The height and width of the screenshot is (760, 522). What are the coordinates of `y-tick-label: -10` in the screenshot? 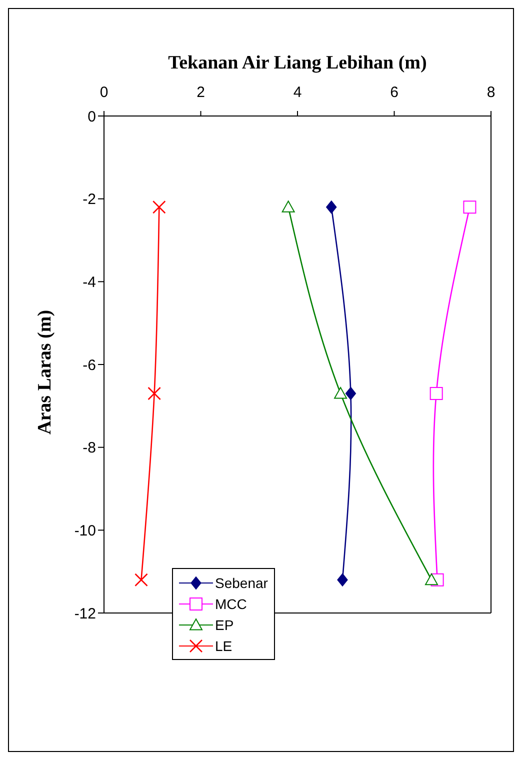 It's located at (85, 531).